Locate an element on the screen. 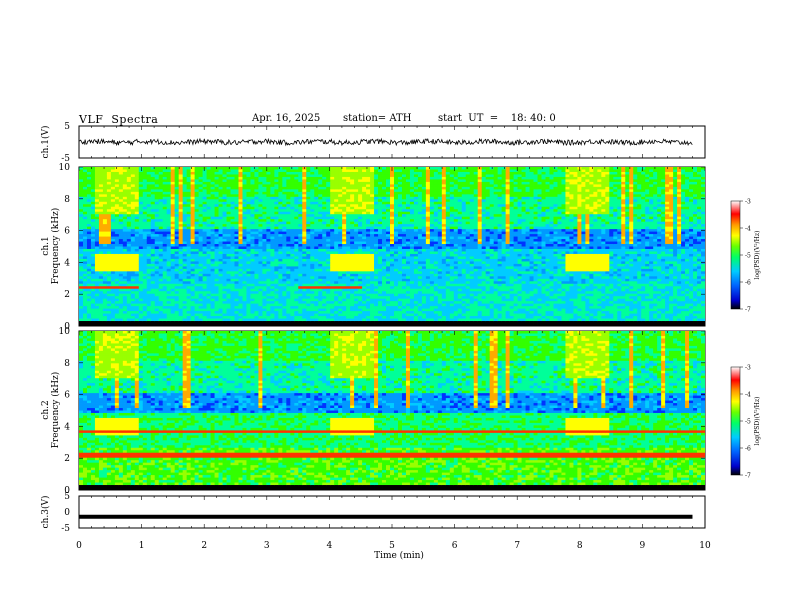 This screenshot has width=792, height=612. ch3-waveform-y-tick-label: 5 is located at coordinates (67, 497).